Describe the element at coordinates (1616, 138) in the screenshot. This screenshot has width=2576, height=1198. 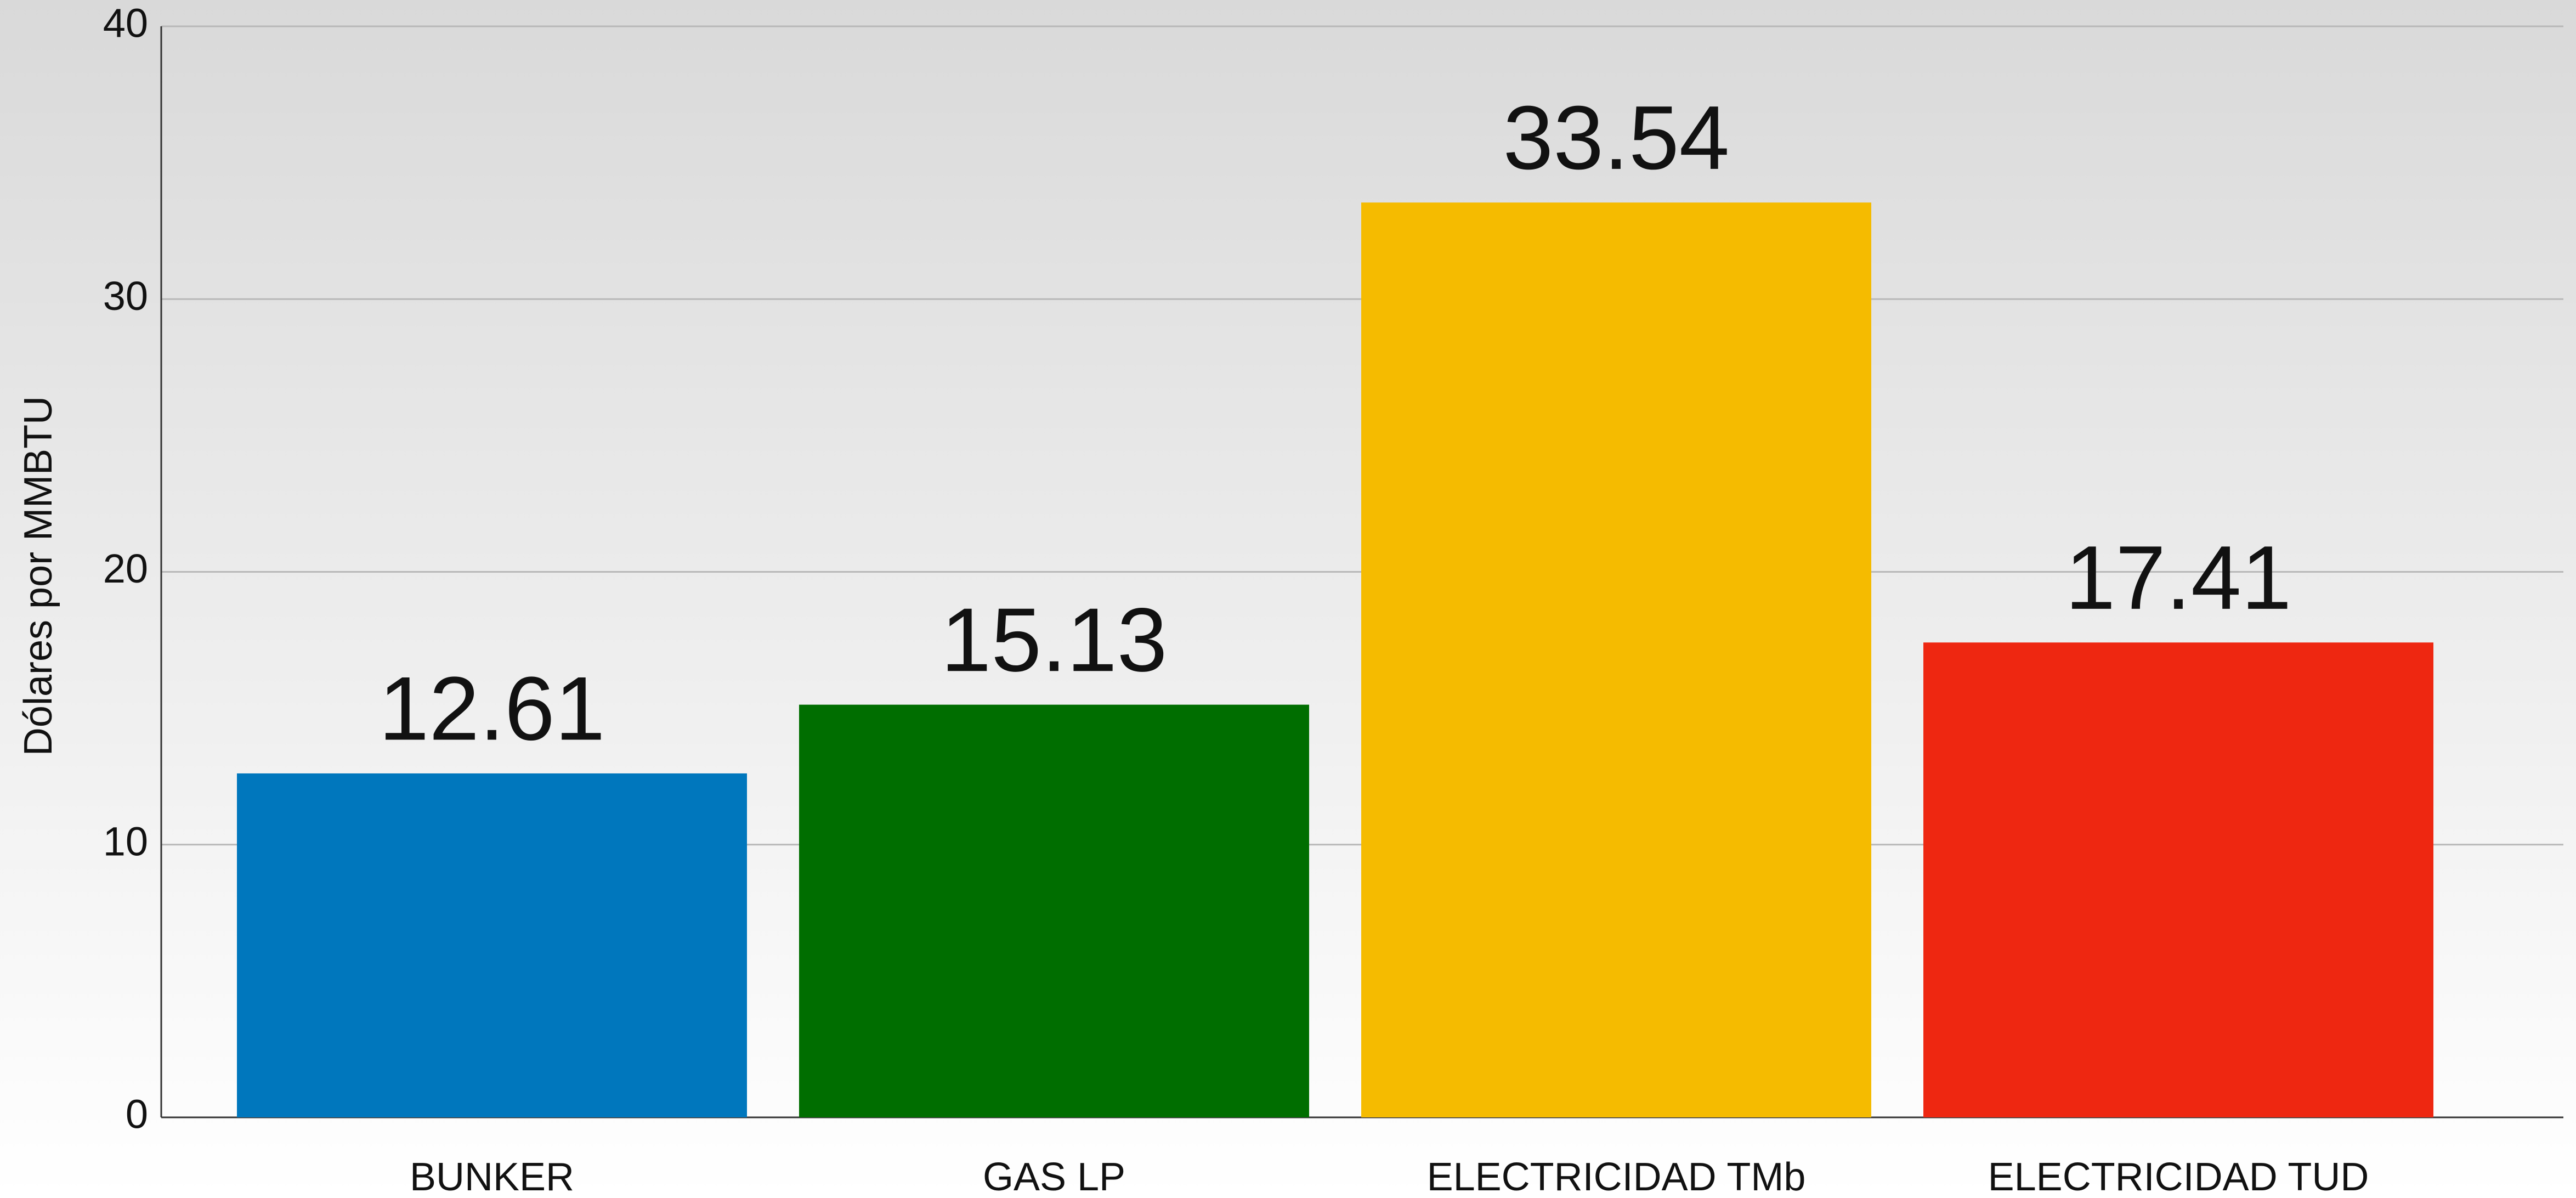
I see `value-label: 33.54` at that location.